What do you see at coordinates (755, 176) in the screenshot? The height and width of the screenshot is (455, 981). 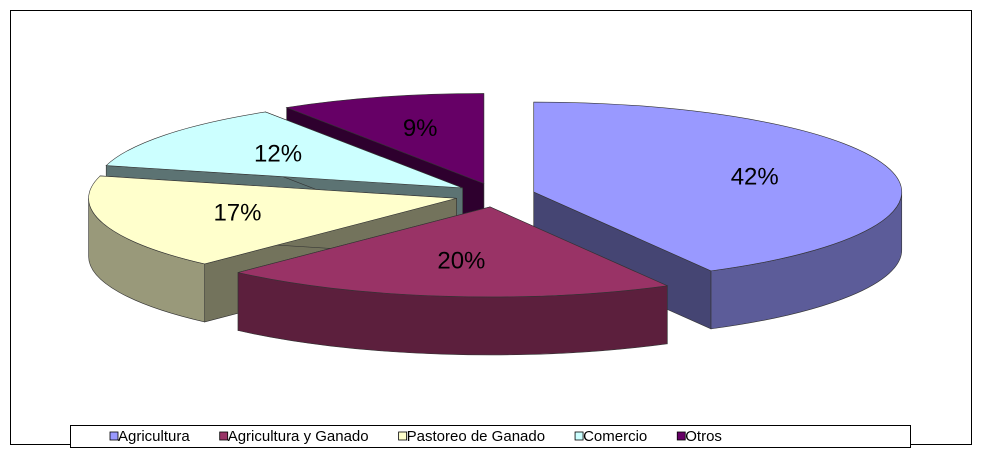 I see `data-label: 42%` at bounding box center [755, 176].